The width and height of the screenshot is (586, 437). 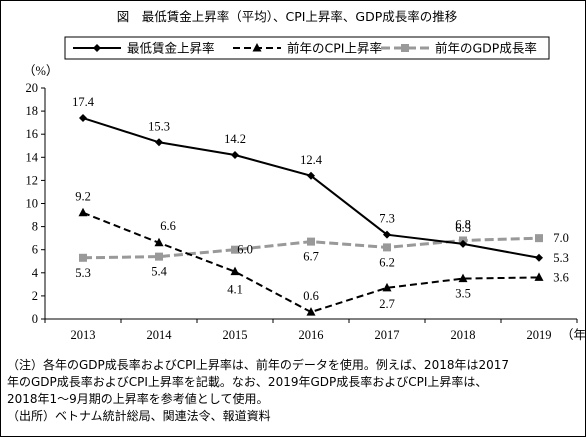 What do you see at coordinates (35, 250) in the screenshot?
I see `y-tick-label: 6` at bounding box center [35, 250].